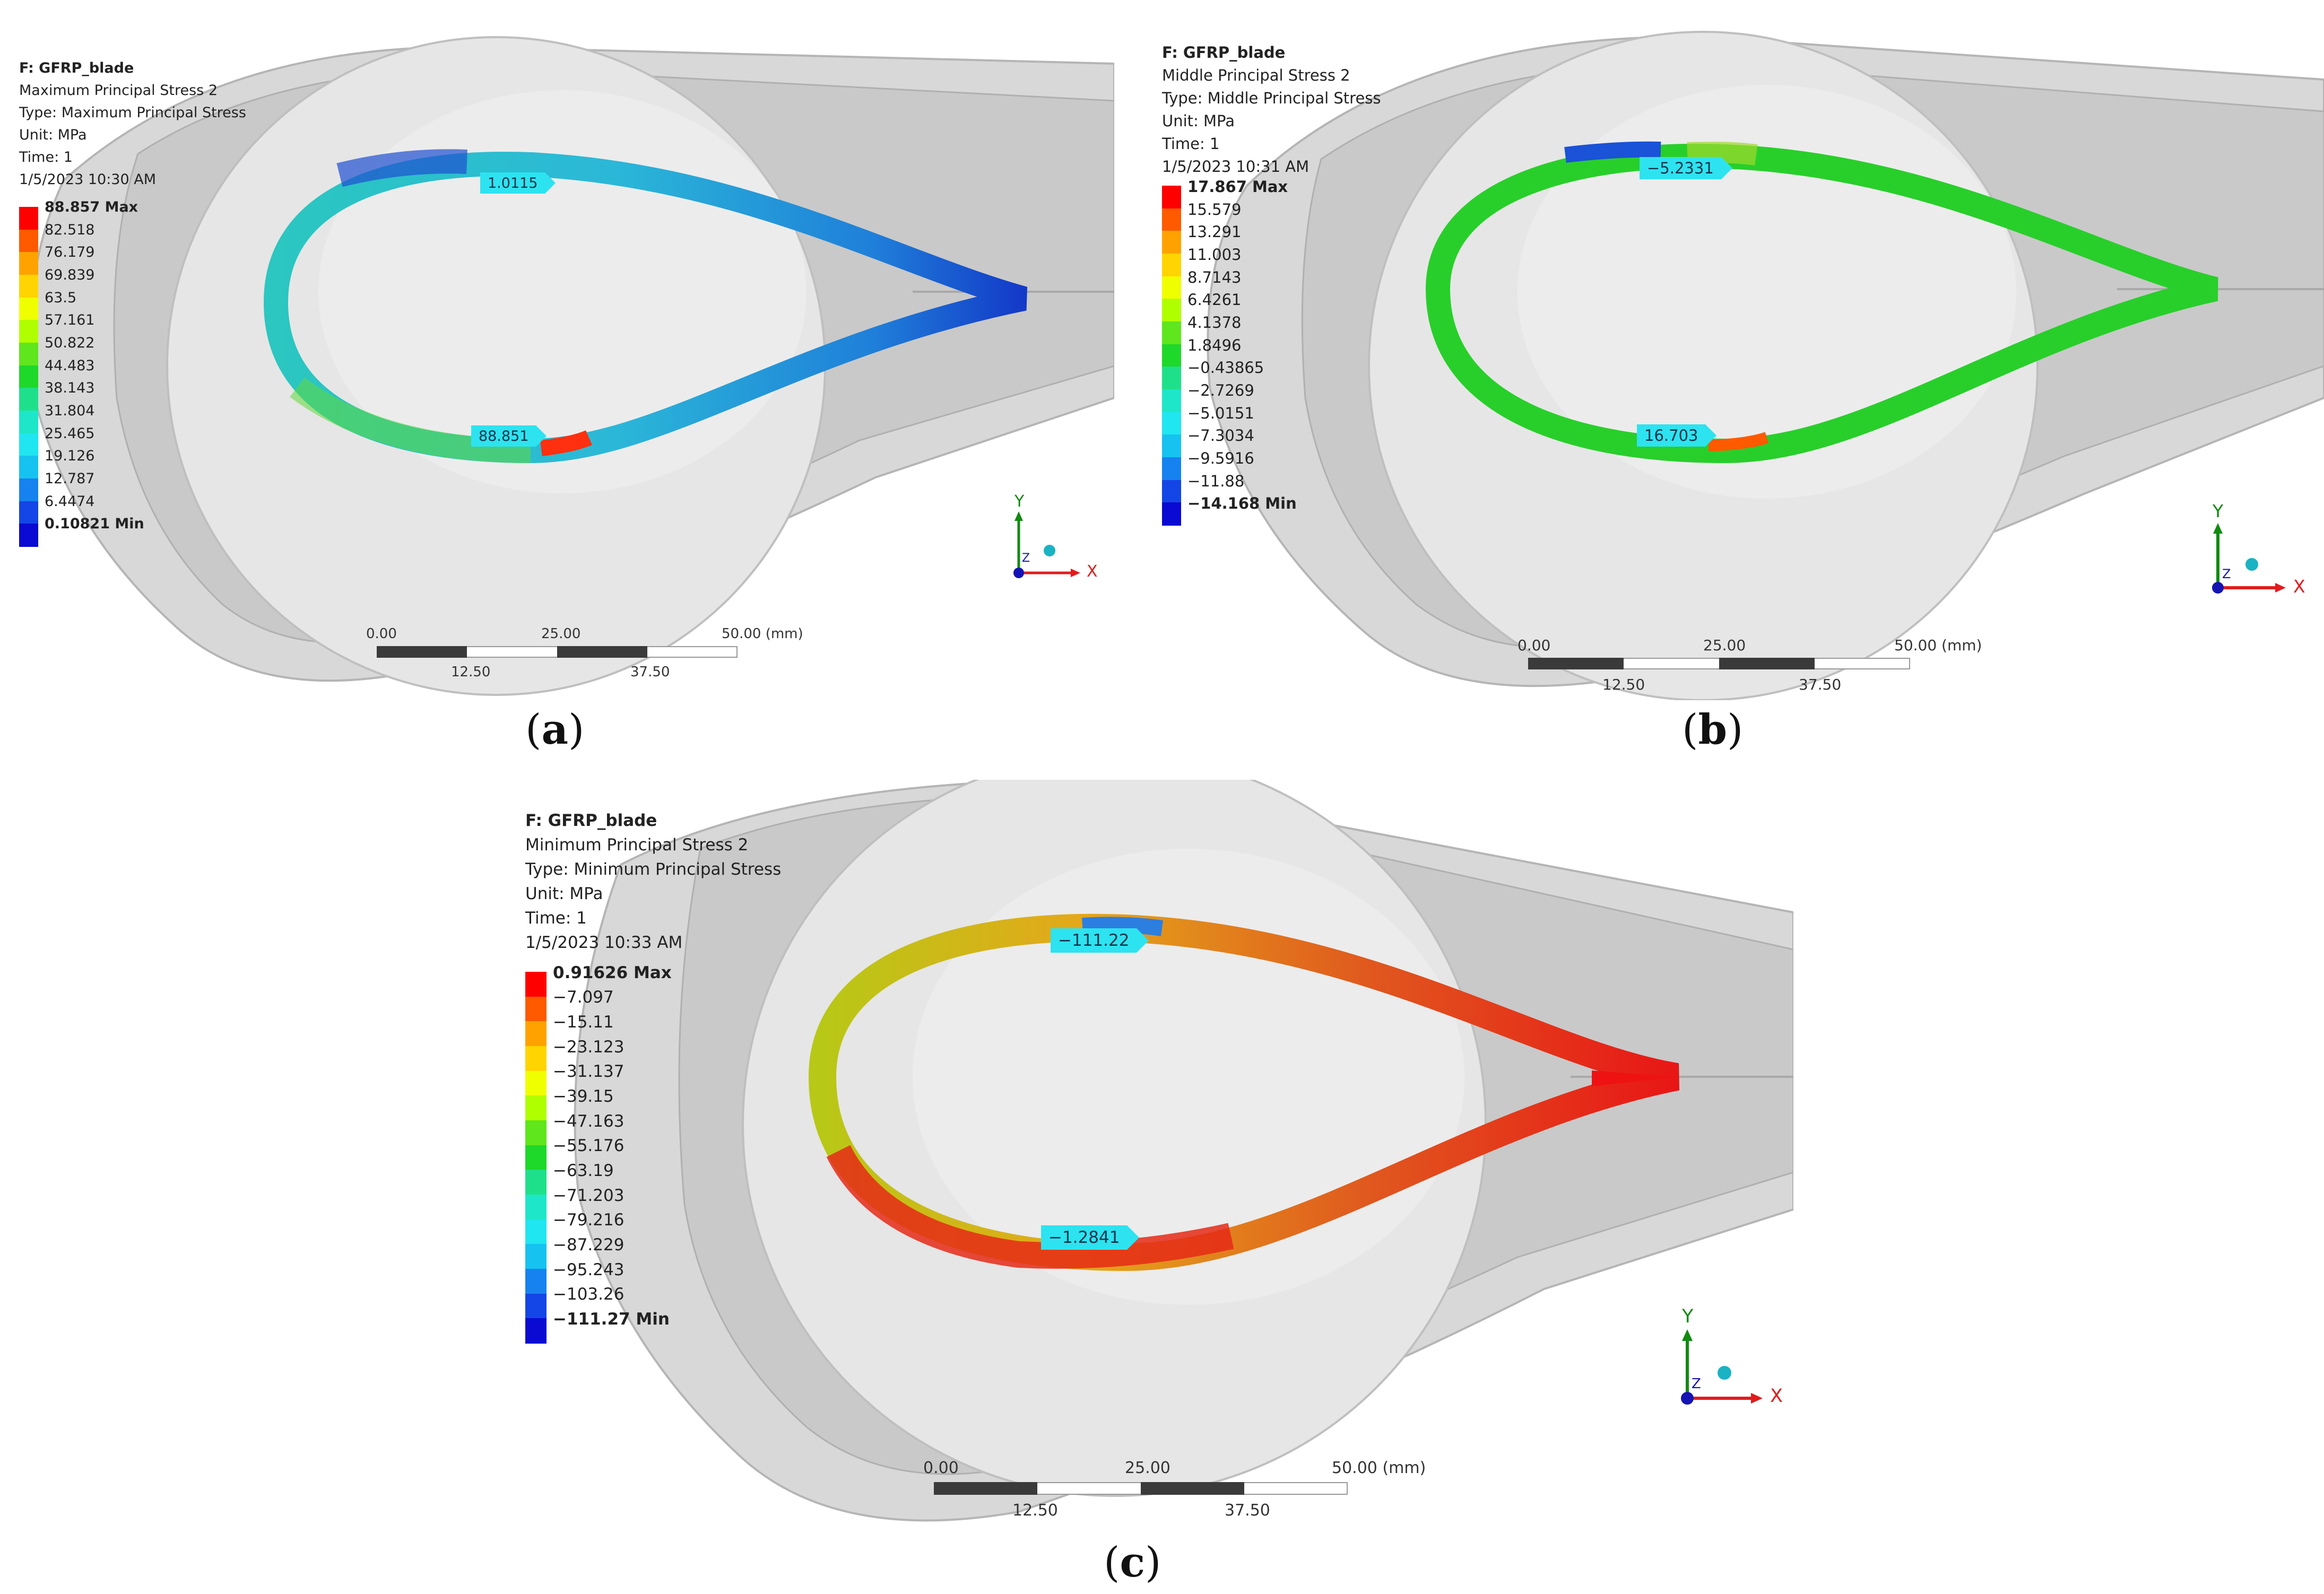 The width and height of the screenshot is (2324, 1594). I want to click on triad-arrows, so click(1046, 544).